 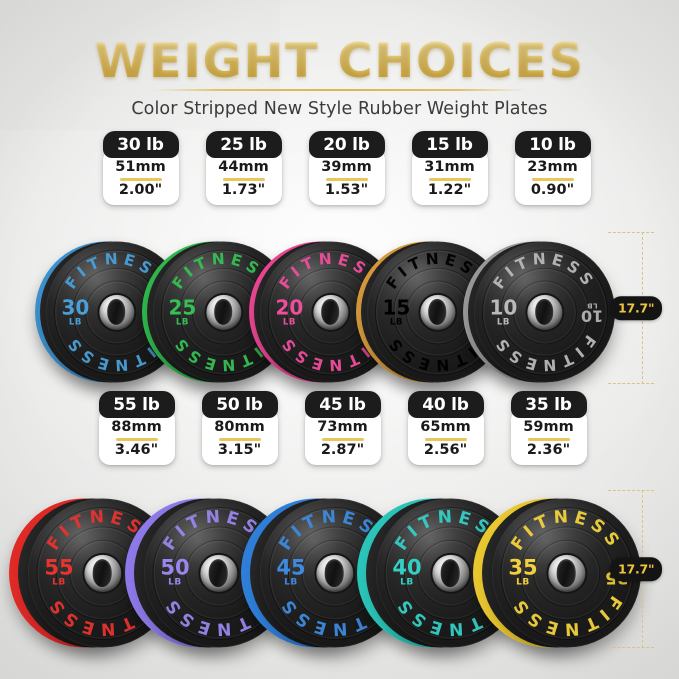 I want to click on spec-badge: 55 lb 88mm 3.46", so click(x=136, y=428).